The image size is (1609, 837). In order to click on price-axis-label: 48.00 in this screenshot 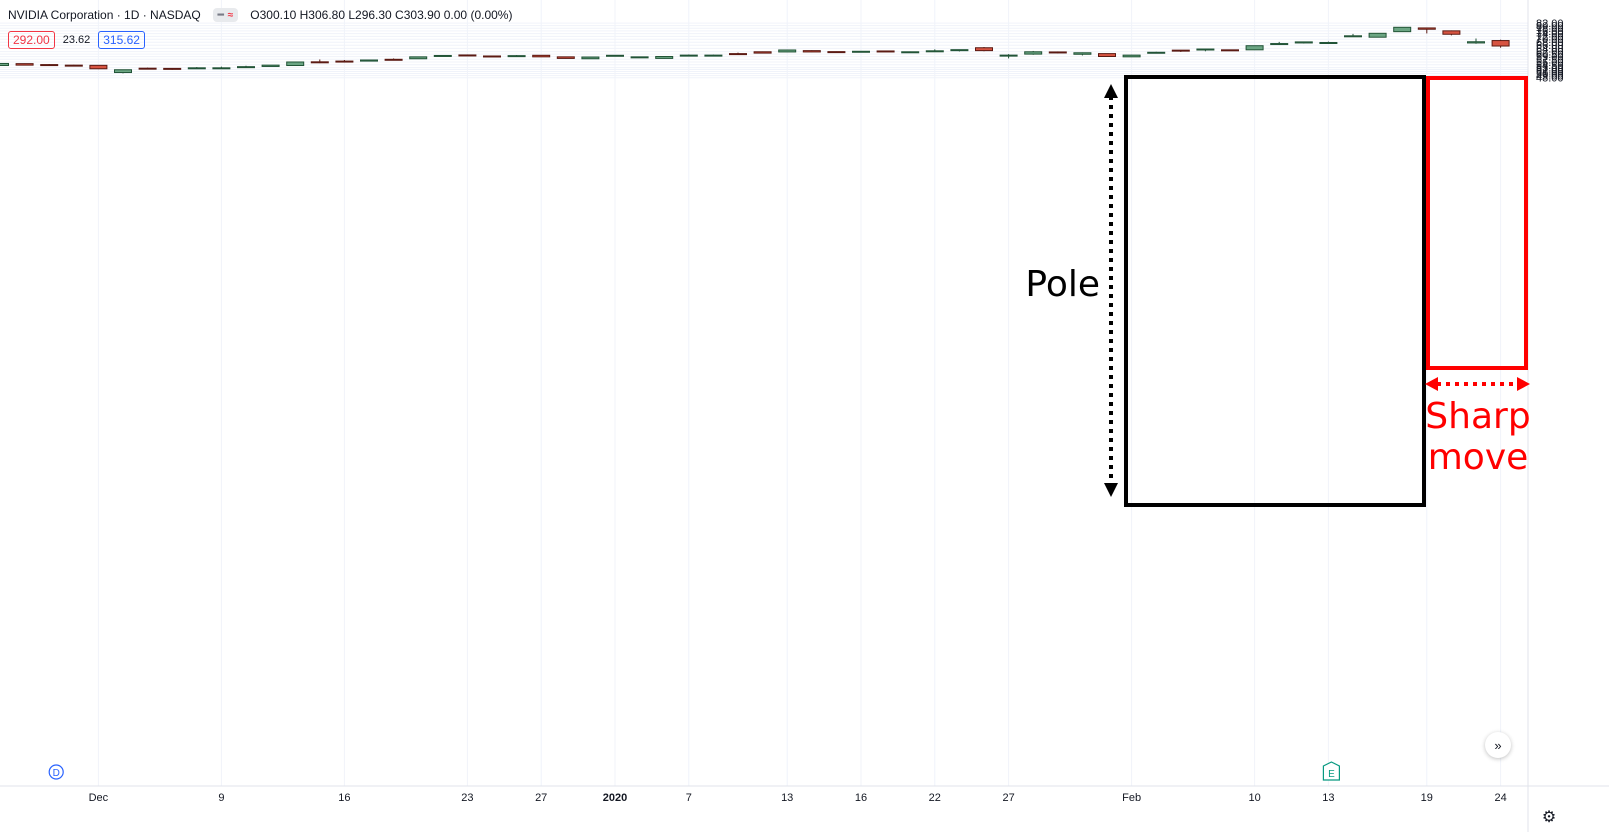, I will do `click(1550, 79)`.